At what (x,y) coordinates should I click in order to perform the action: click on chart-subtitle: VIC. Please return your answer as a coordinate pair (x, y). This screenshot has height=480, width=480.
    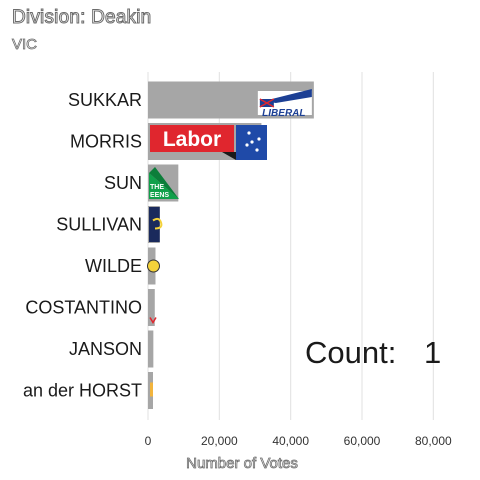
    Looking at the image, I should click on (25, 45).